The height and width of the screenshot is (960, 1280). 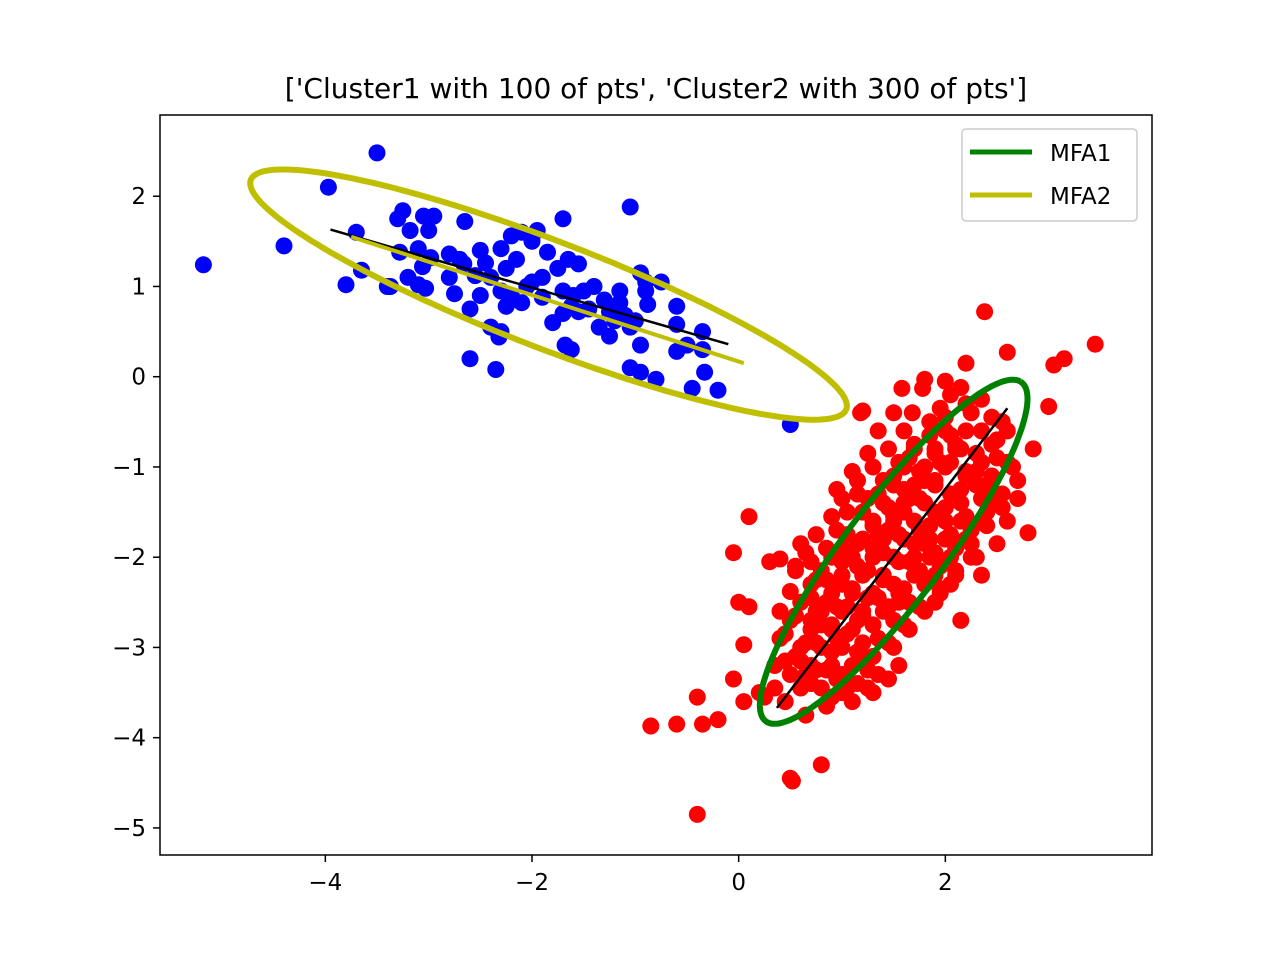 What do you see at coordinates (1080, 154) in the screenshot?
I see `legend-label-mfa1: MFA1` at bounding box center [1080, 154].